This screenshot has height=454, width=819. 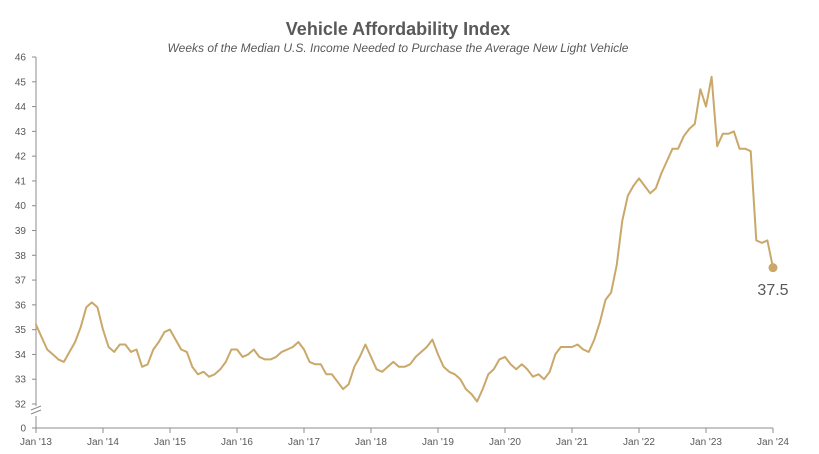 What do you see at coordinates (371, 442) in the screenshot?
I see `x-tick-label: Jan '18` at bounding box center [371, 442].